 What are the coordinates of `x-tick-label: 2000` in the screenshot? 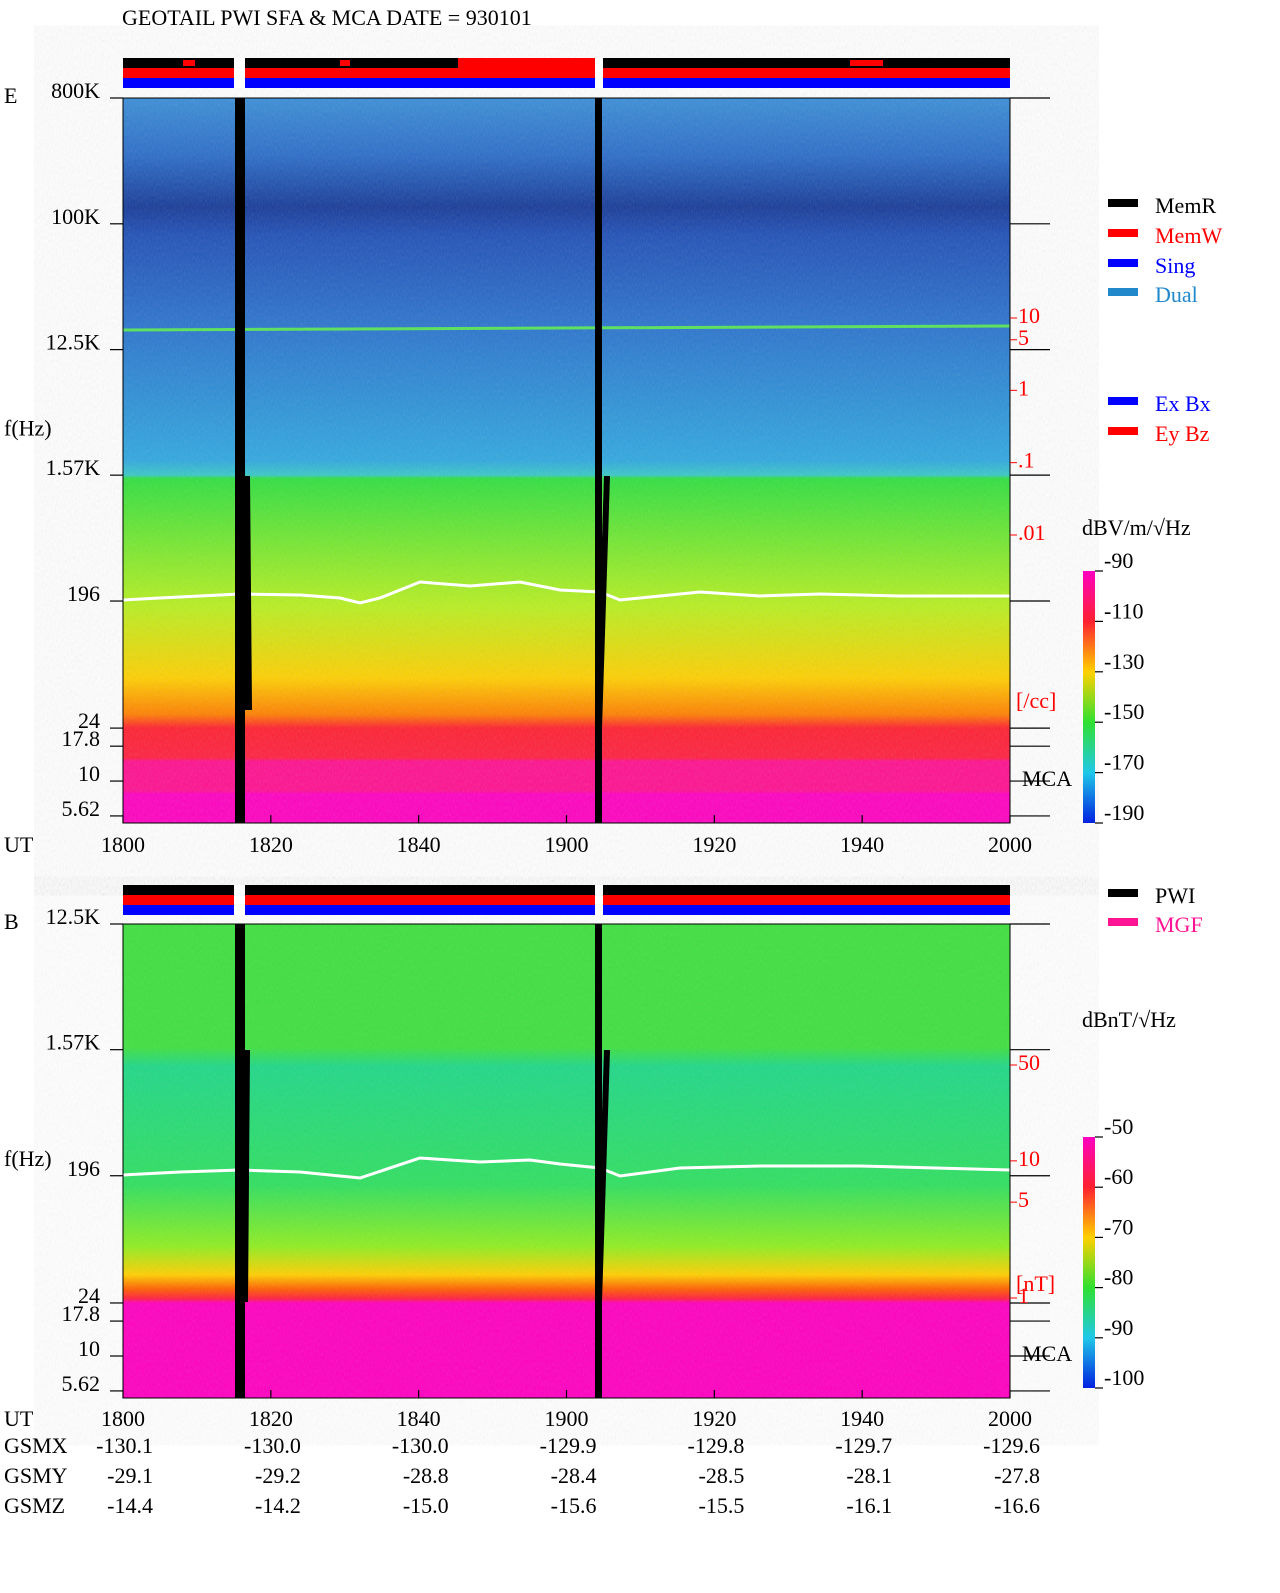 It's located at (1010, 1418).